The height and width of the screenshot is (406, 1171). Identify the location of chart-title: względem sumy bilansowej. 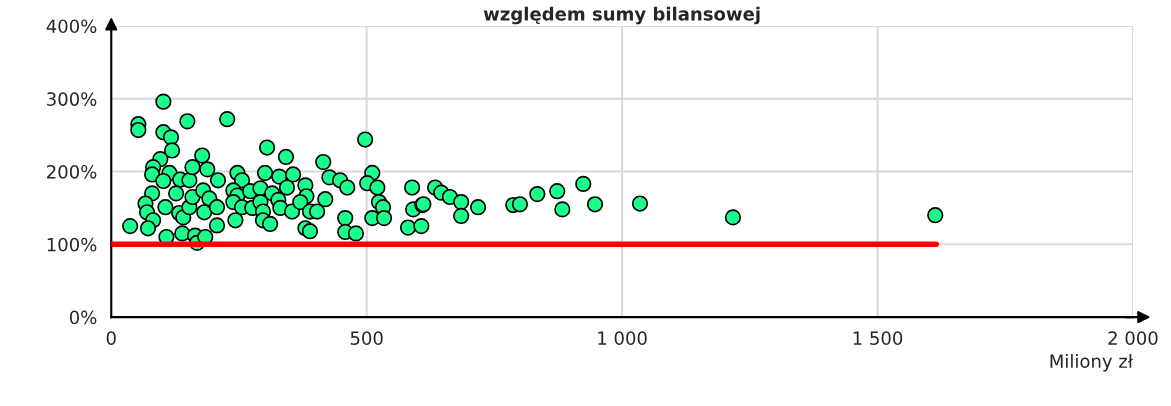
(621, 15).